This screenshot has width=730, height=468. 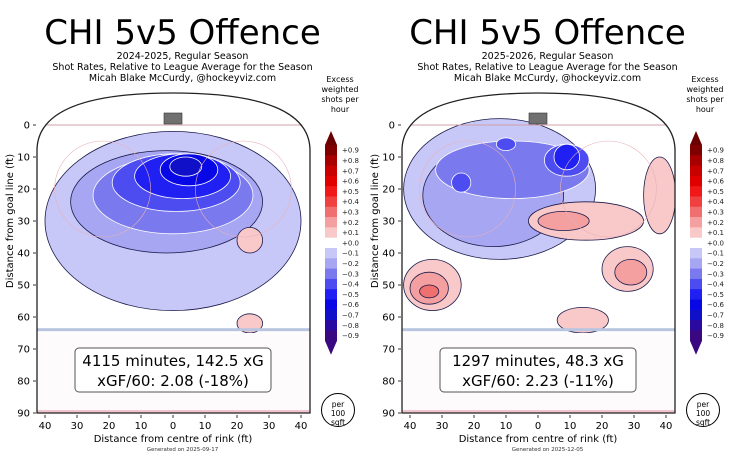 What do you see at coordinates (141, 426) in the screenshot?
I see `x-tick-label: 10` at bounding box center [141, 426].